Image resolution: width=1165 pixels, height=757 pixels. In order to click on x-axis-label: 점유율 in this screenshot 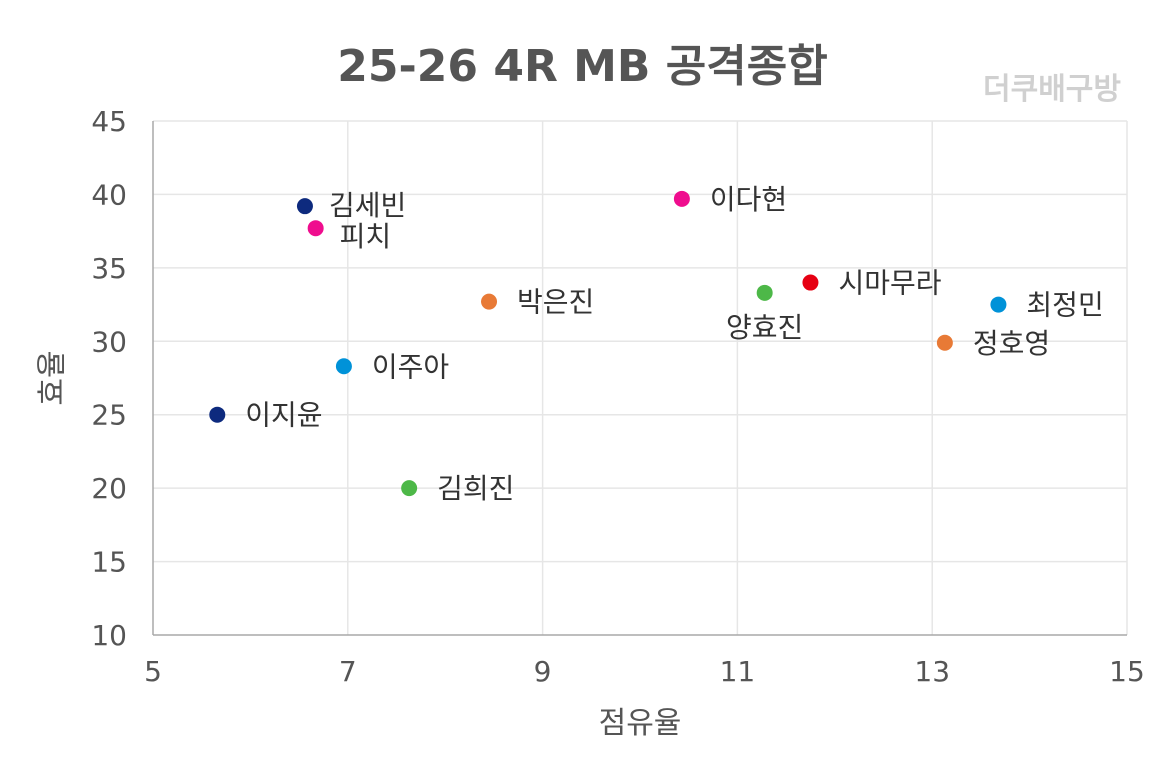, I will do `click(640, 723)`.